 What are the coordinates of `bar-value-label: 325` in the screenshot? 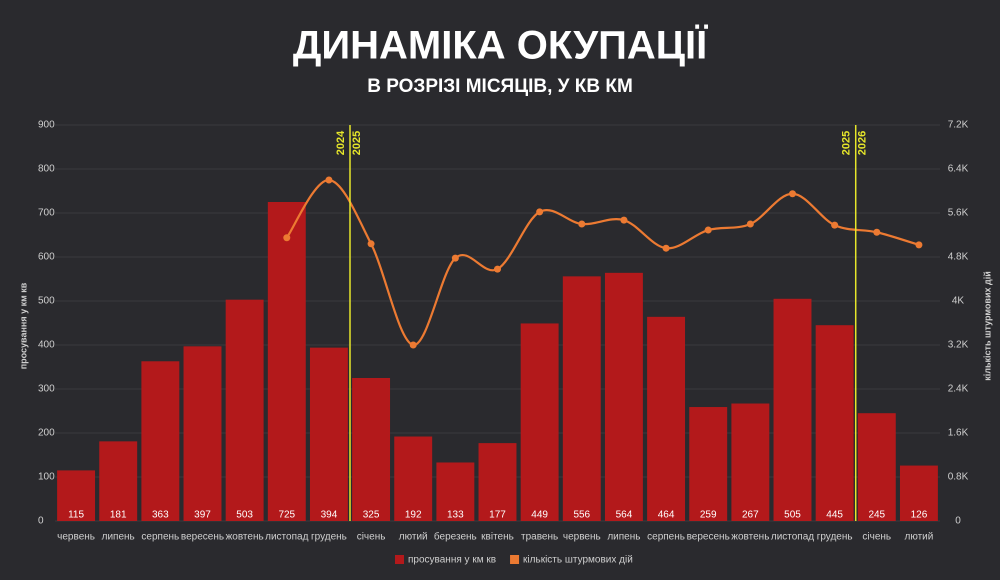 It's located at (371, 515).